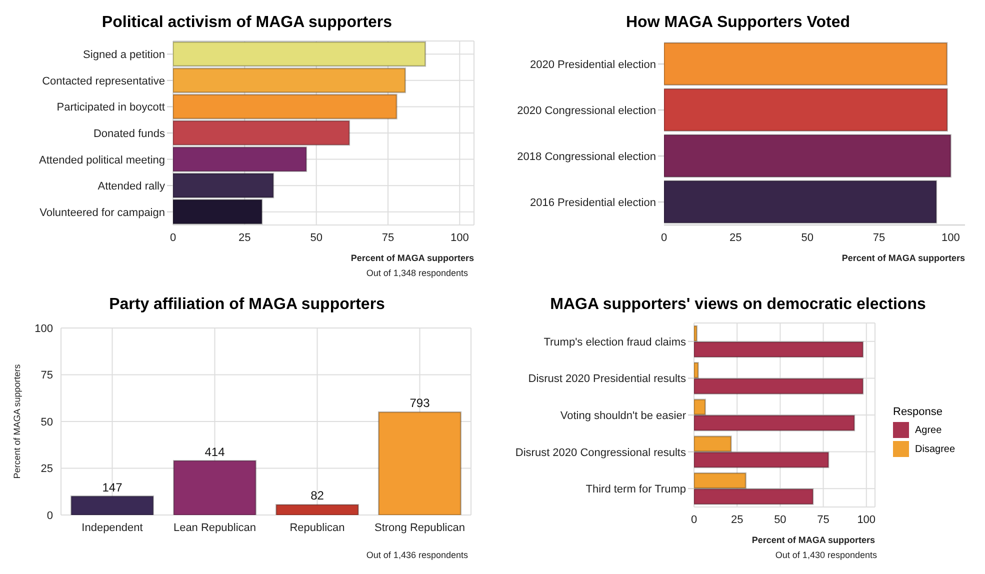  Describe the element at coordinates (215, 451) in the screenshot. I see `annotation: 414` at that location.